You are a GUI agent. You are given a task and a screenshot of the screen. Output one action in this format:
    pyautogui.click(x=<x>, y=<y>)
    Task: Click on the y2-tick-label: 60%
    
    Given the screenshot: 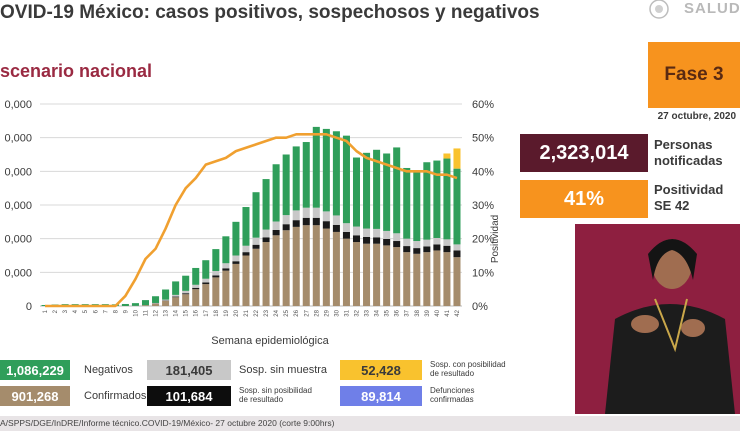 What is the action you would take?
    pyautogui.click(x=483, y=105)
    